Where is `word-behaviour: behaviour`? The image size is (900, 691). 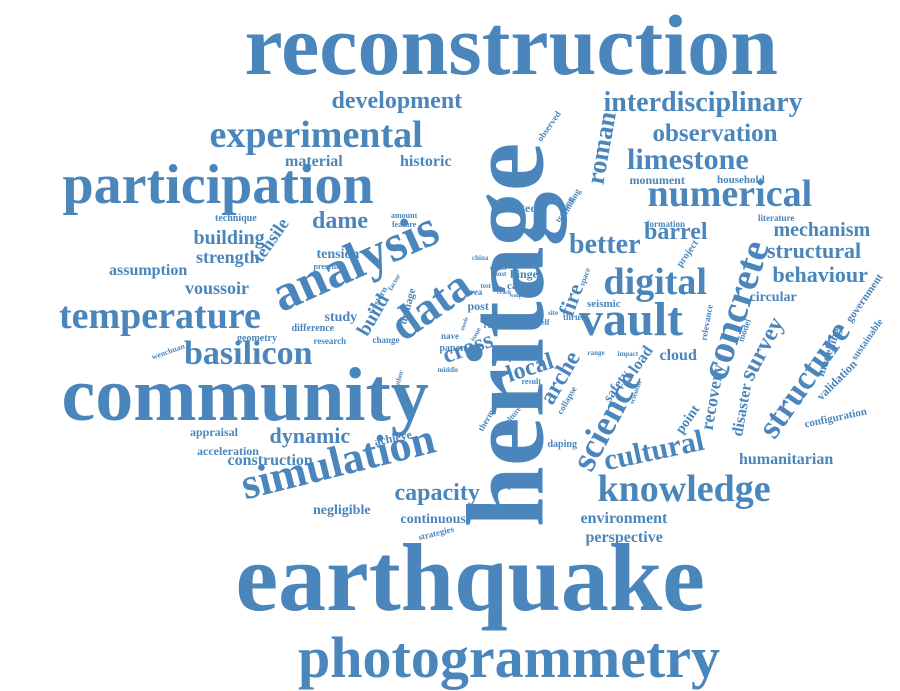 word-behaviour: behaviour is located at coordinates (820, 274).